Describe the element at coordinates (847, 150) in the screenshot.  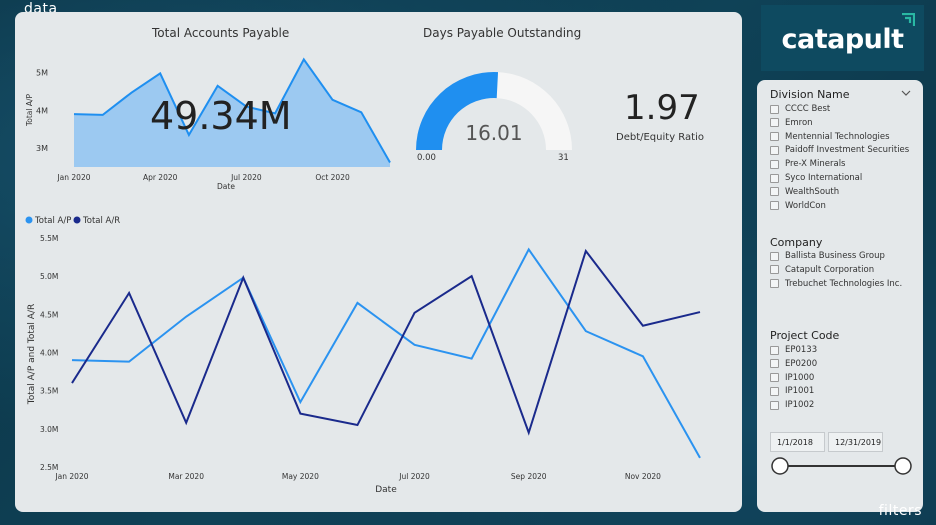
I see `division-option-label: Paidoff Investment Securities` at that location.